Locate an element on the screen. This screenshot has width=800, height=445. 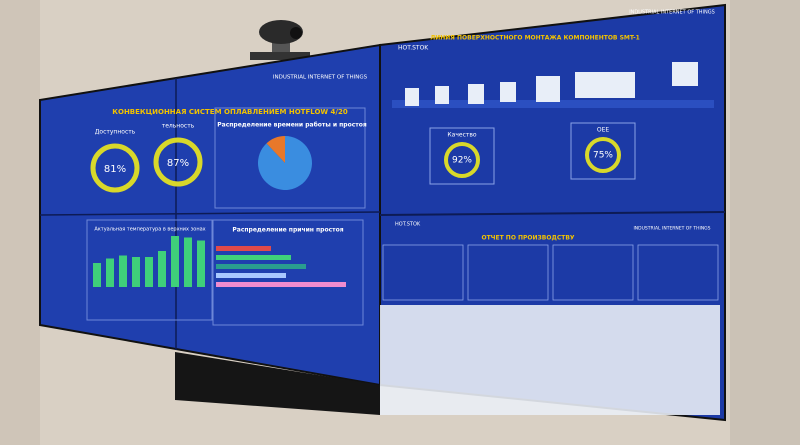
machines is located at coordinates (551, 84).